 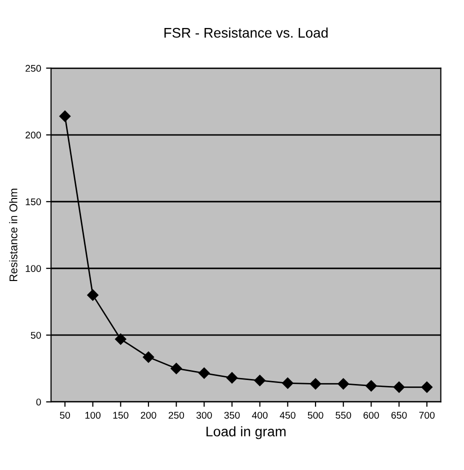 What do you see at coordinates (33, 268) in the screenshot?
I see `y-tick-label: 100` at bounding box center [33, 268].